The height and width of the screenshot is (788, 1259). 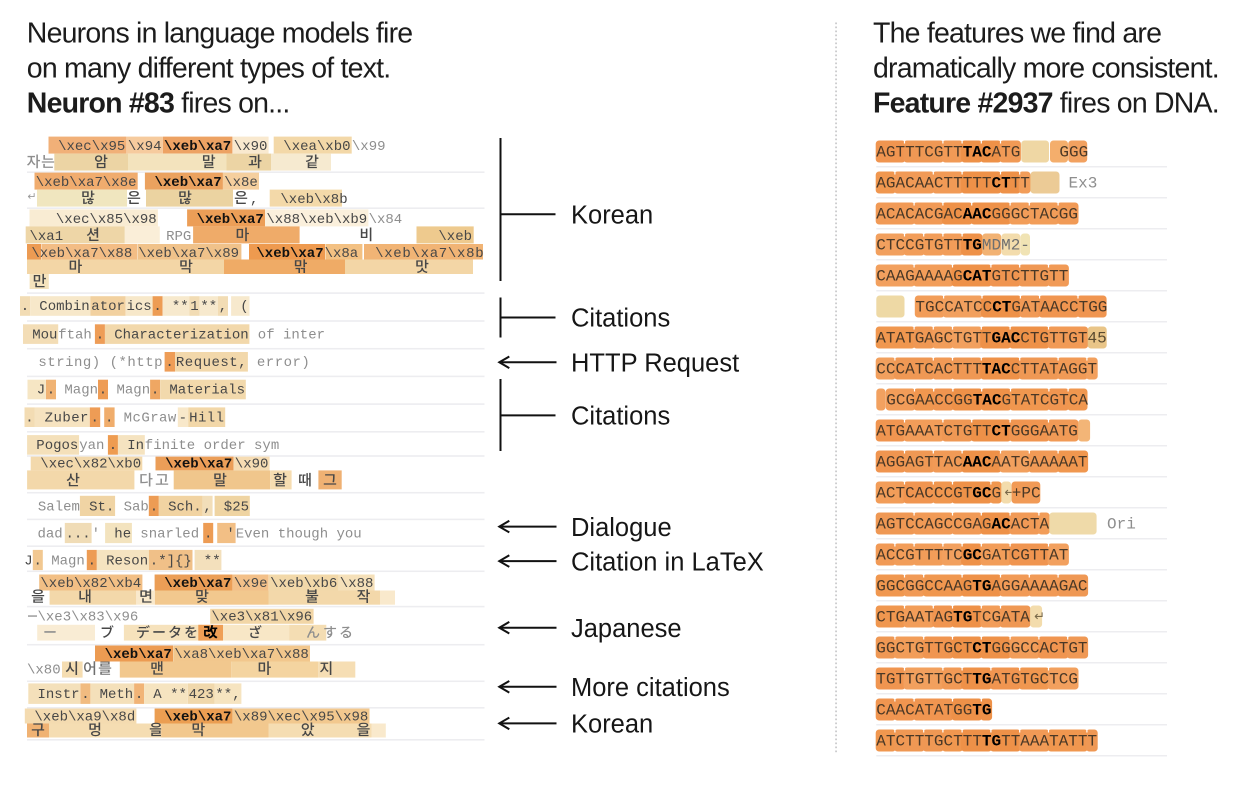 I want to click on svg-text: Dialogue, so click(x=621, y=528).